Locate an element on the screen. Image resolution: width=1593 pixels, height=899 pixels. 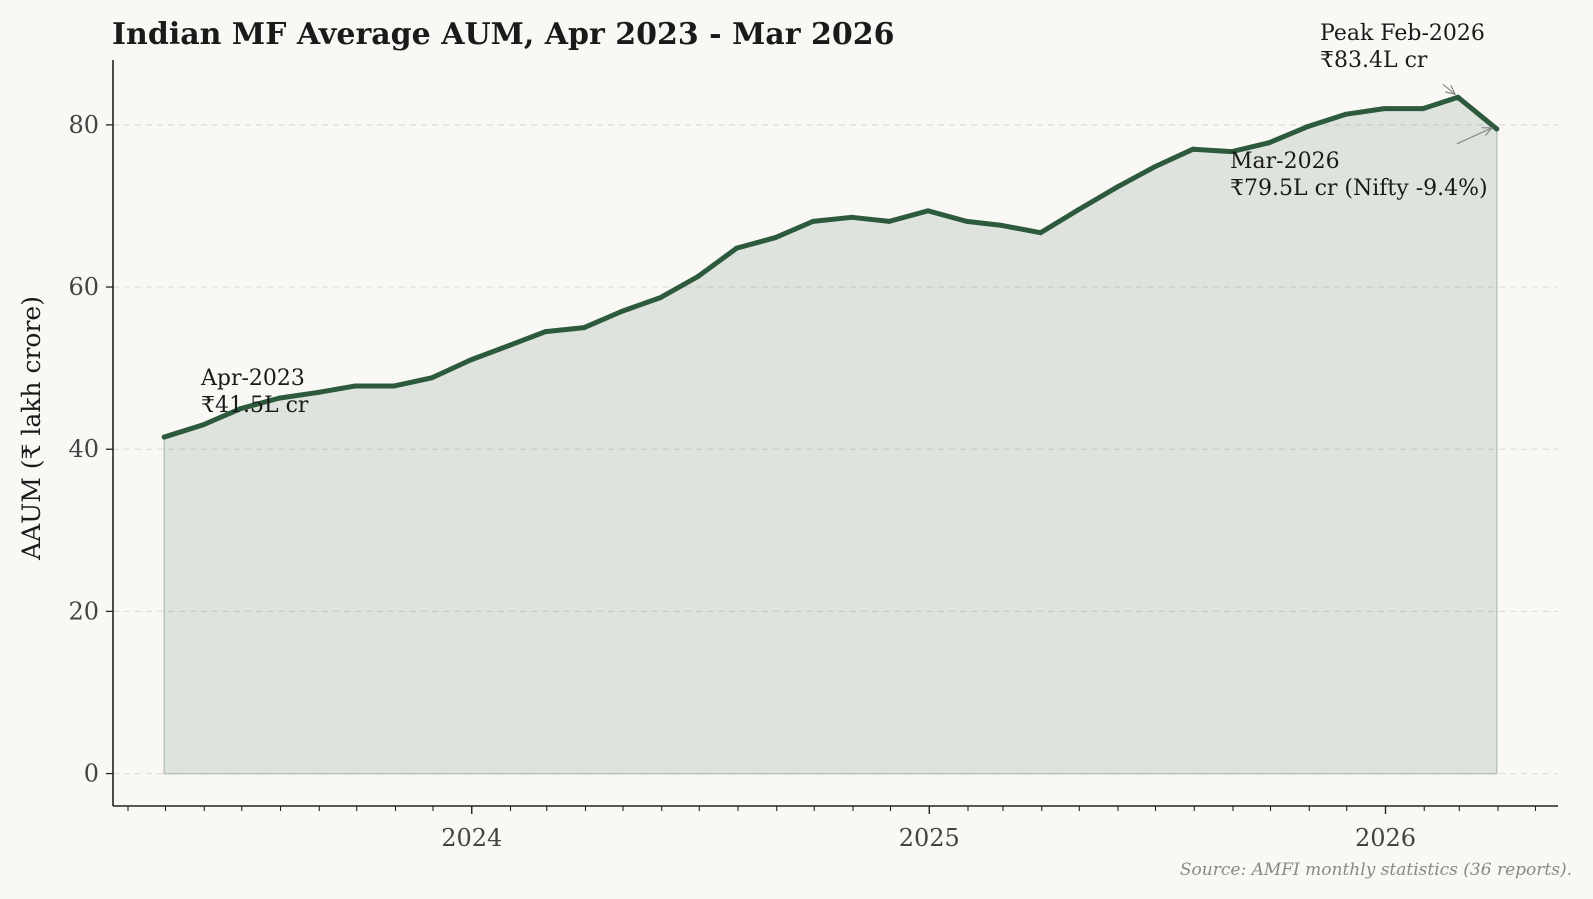
y-tick-label: 0 is located at coordinates (91, 774).